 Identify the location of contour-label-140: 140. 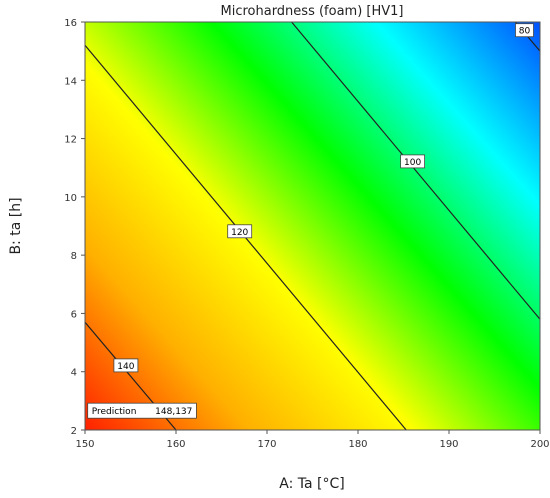
(125, 367).